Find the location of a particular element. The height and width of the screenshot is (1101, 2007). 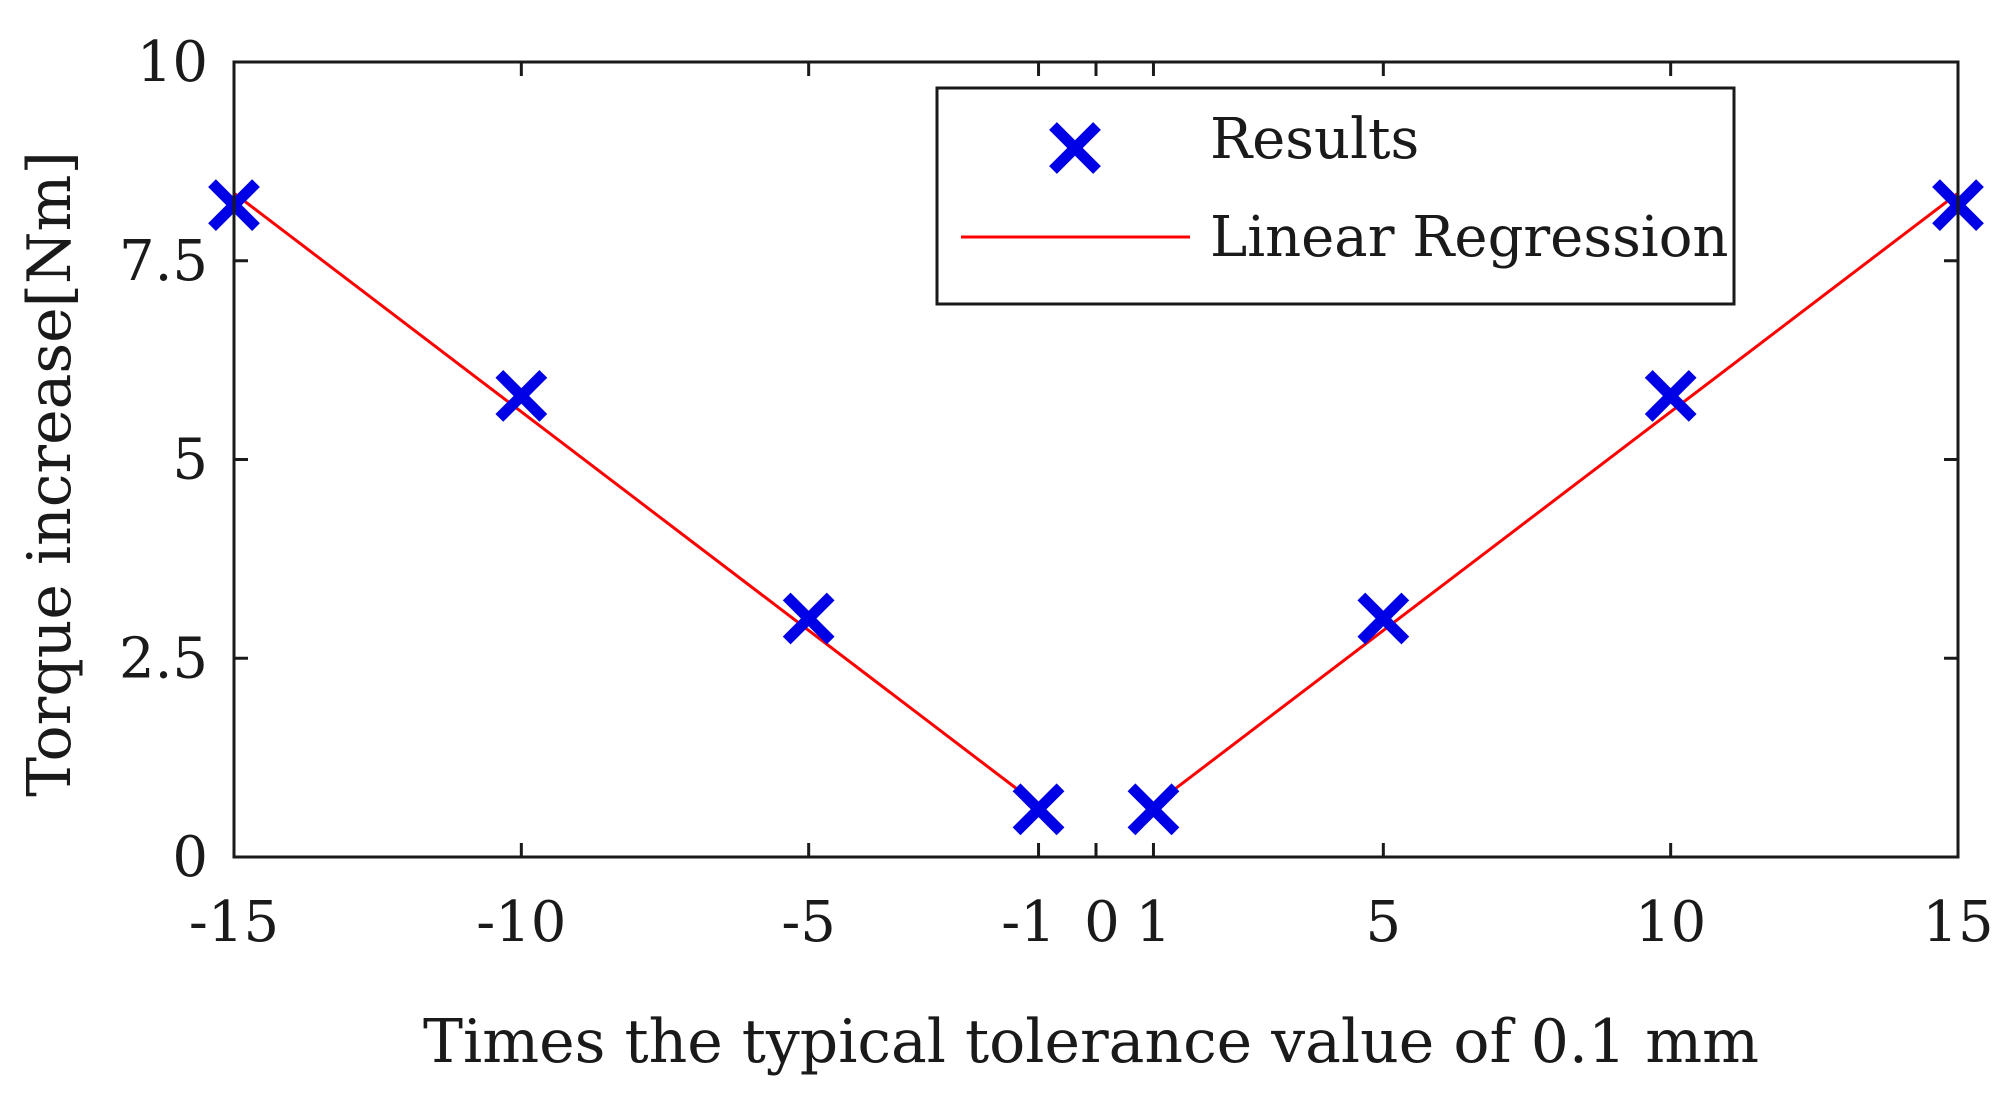

x-tick-label: -15 is located at coordinates (234, 922).